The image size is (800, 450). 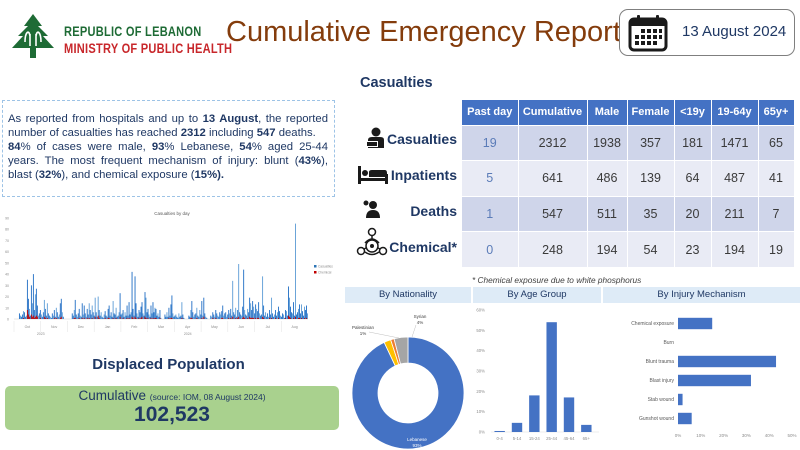 What do you see at coordinates (693, 112) in the screenshot?
I see `column-header: <19y` at bounding box center [693, 112].